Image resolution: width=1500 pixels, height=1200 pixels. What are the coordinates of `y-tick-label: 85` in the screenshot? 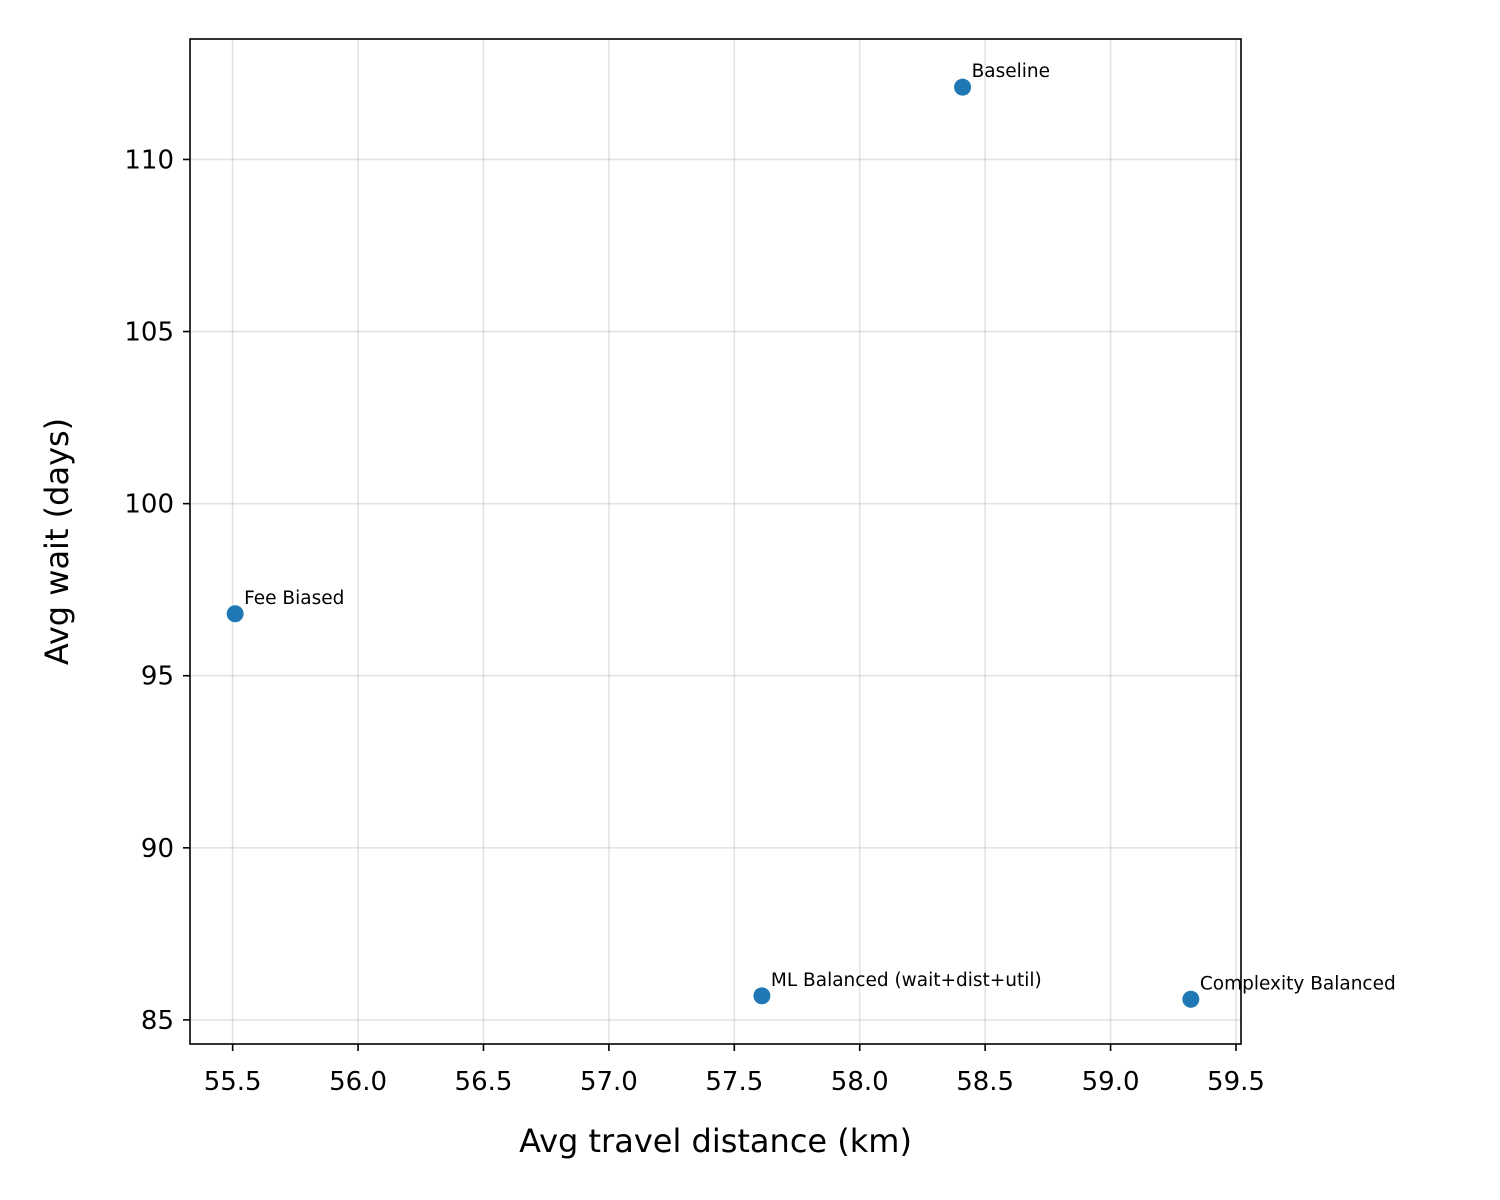 It's located at (157, 1021).